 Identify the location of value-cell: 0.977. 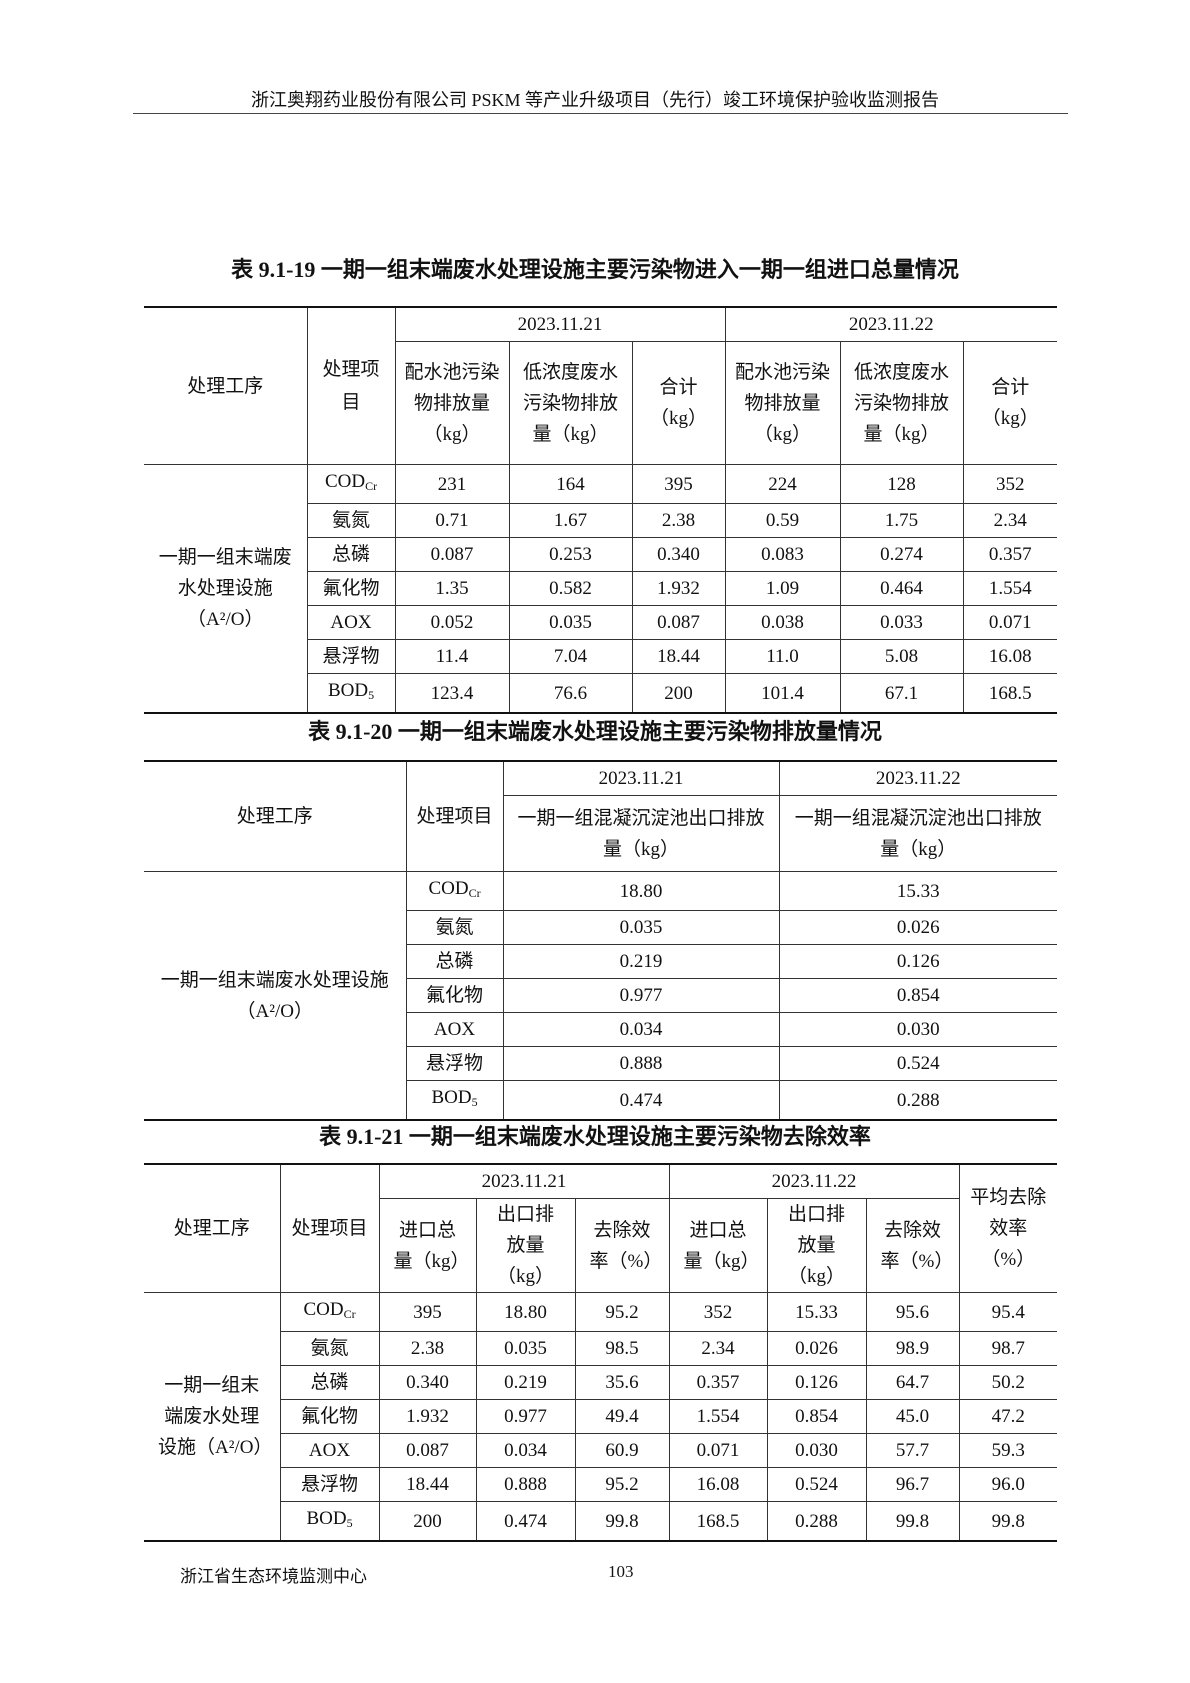
(641, 995).